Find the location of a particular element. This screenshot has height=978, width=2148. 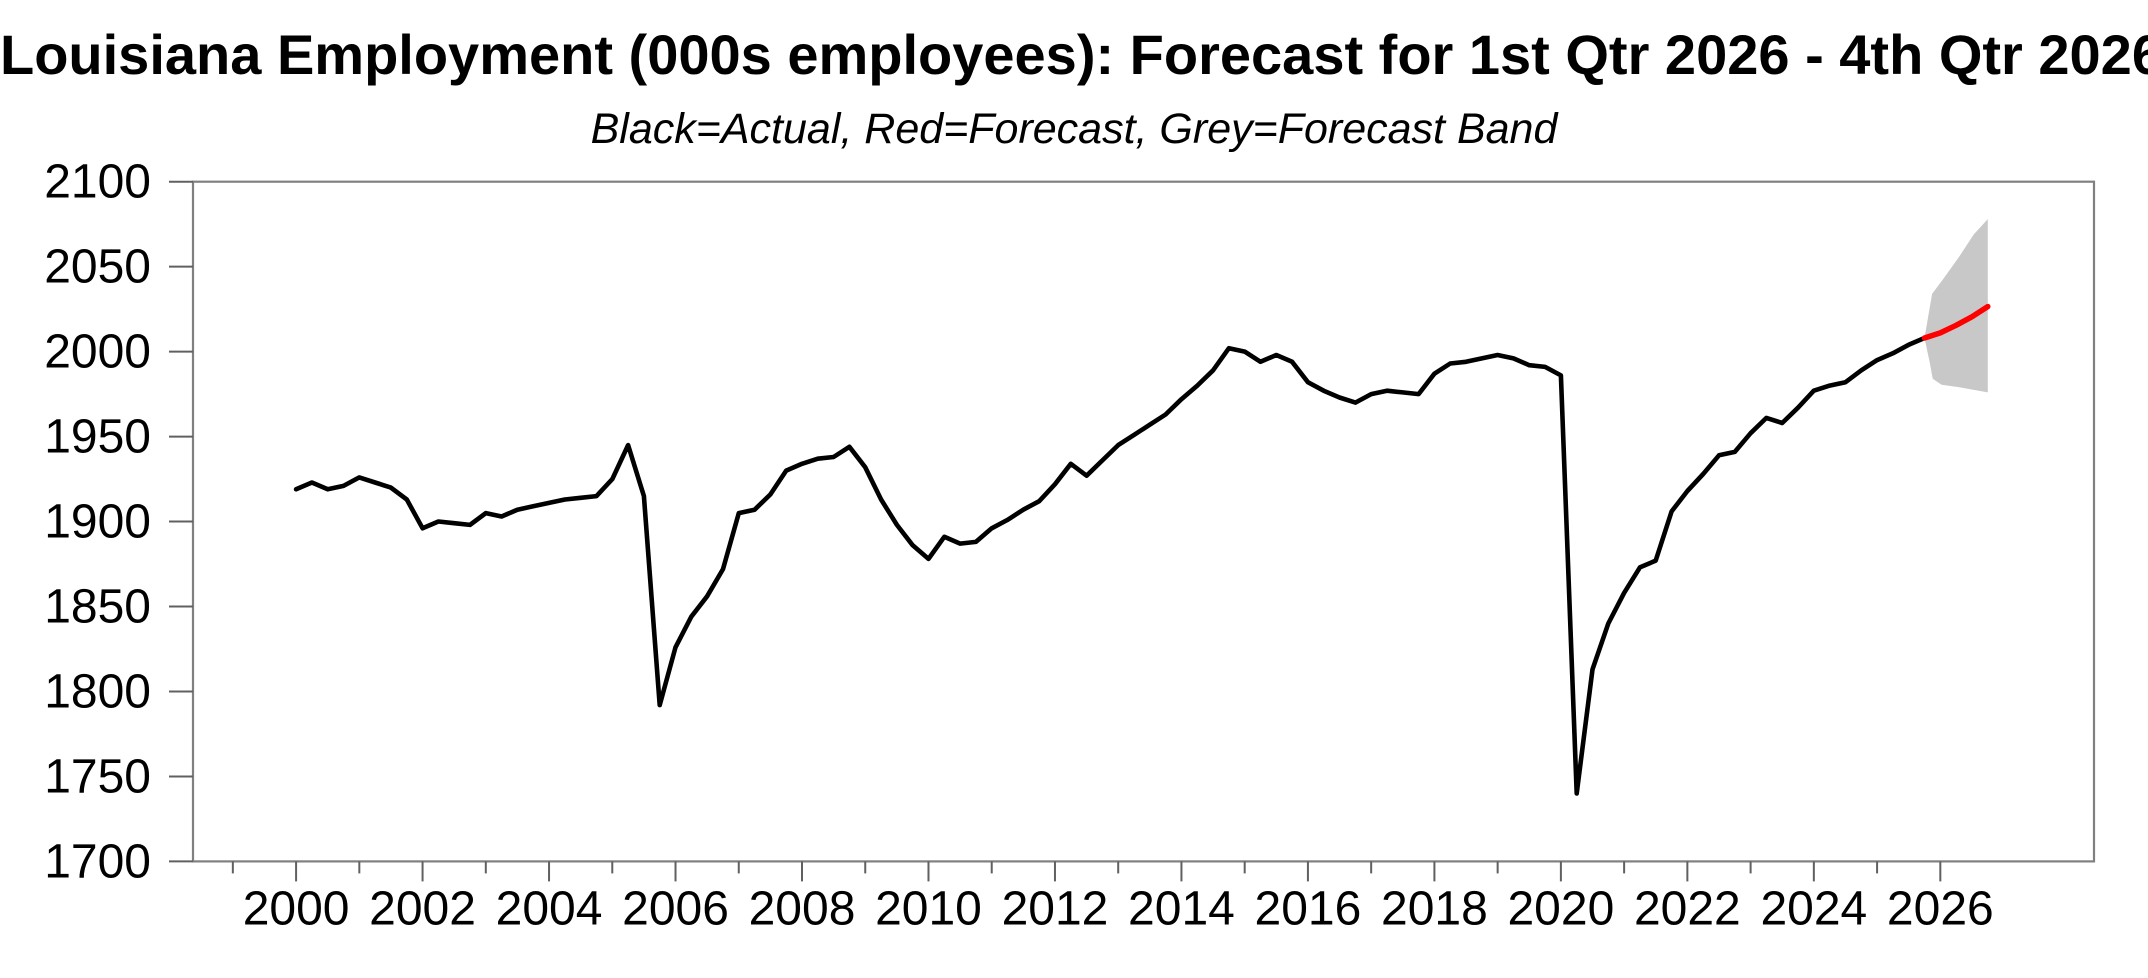

y-tick-label: 1750 is located at coordinates (97, 776).